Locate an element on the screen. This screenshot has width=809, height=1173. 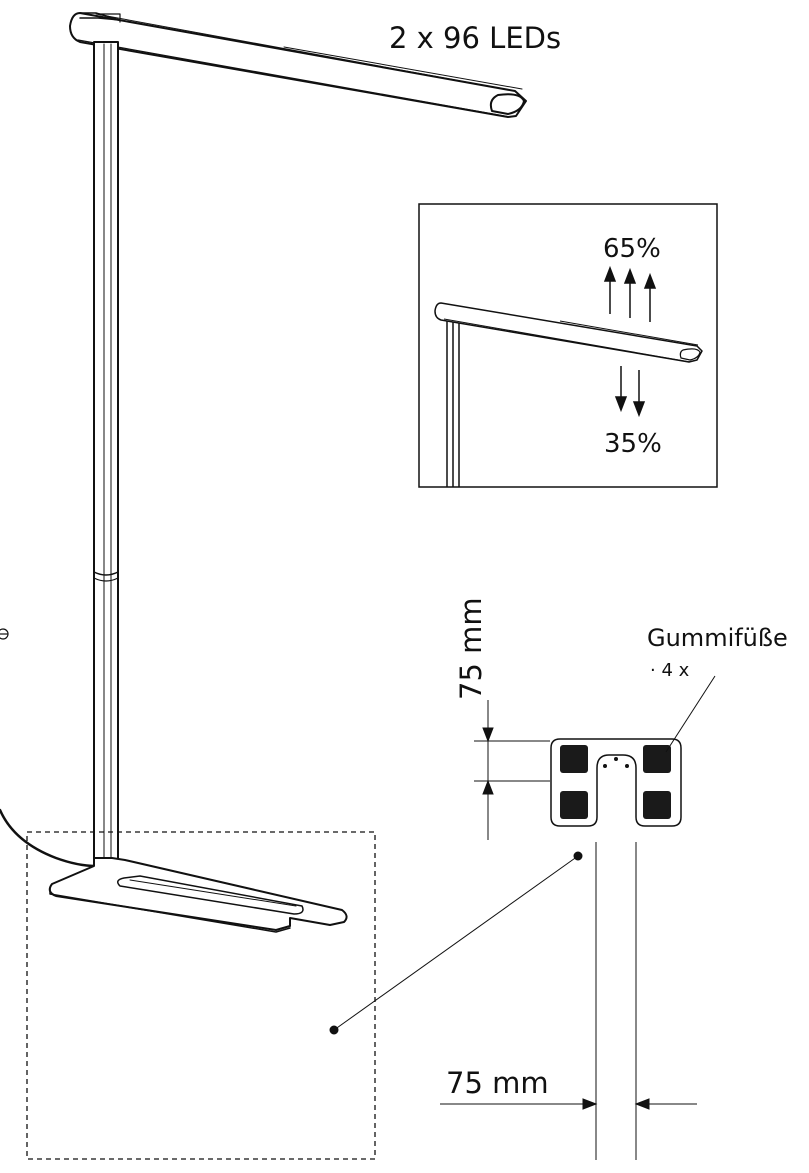
rubber-feet-leader is located at coordinates (690, 714).